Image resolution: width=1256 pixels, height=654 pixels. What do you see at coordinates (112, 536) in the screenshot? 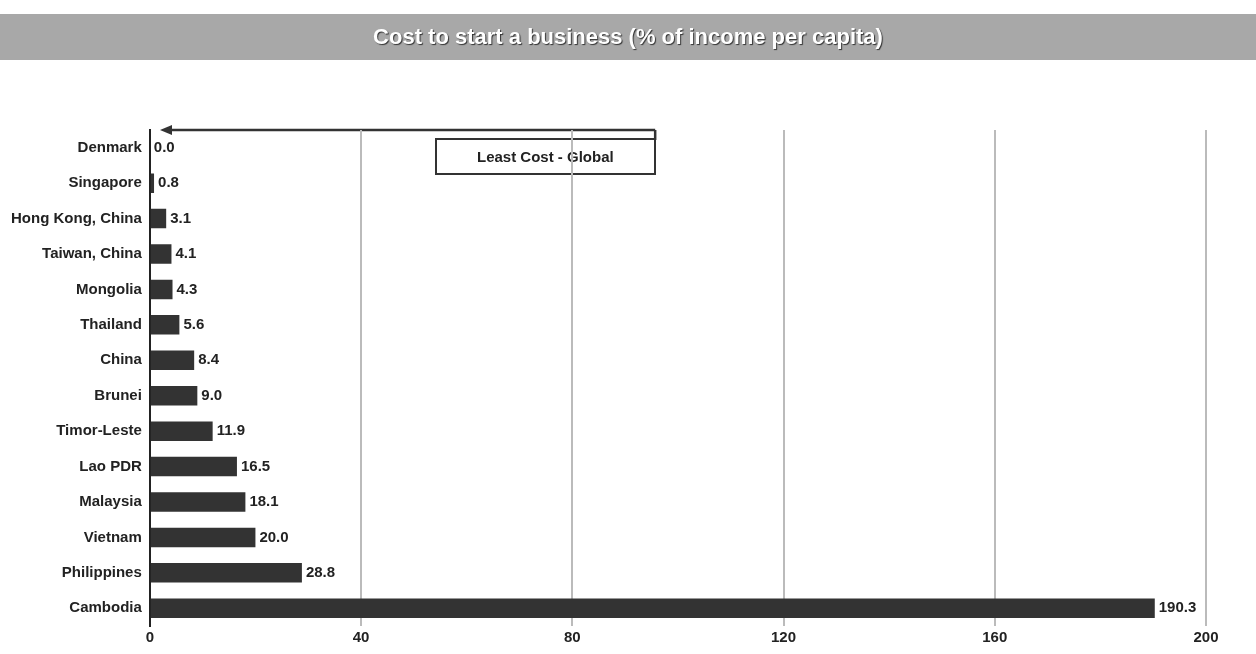
I see `y-tick-label: Vietnam` at bounding box center [112, 536].